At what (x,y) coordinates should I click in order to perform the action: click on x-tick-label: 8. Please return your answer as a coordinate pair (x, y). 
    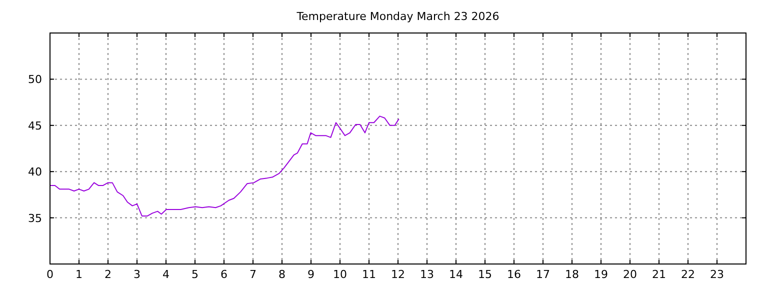
    Looking at the image, I should click on (282, 274).